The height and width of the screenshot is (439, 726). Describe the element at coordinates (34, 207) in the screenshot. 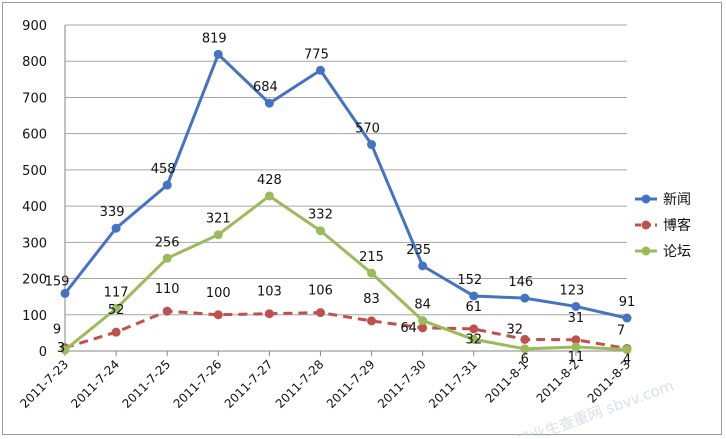

I see `y-tick-label: 400` at that location.